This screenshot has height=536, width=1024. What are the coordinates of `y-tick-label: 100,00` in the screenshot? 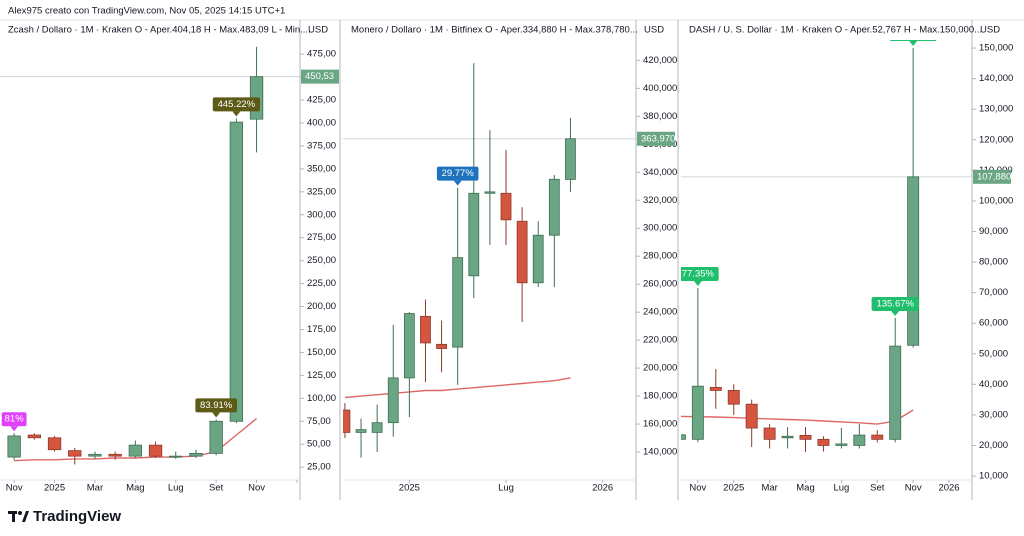 It's located at (321, 398).